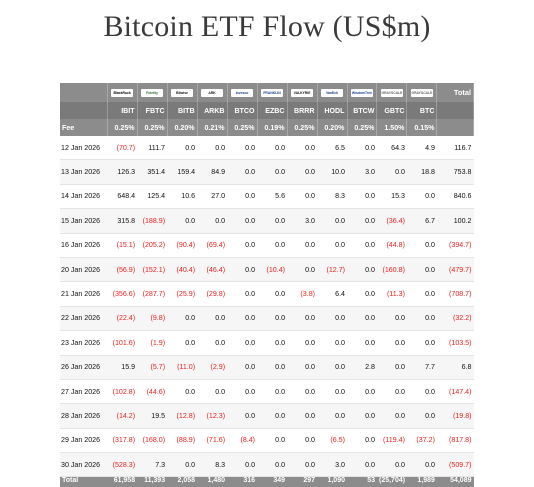  I want to click on flow-value: (12.8), so click(182, 416).